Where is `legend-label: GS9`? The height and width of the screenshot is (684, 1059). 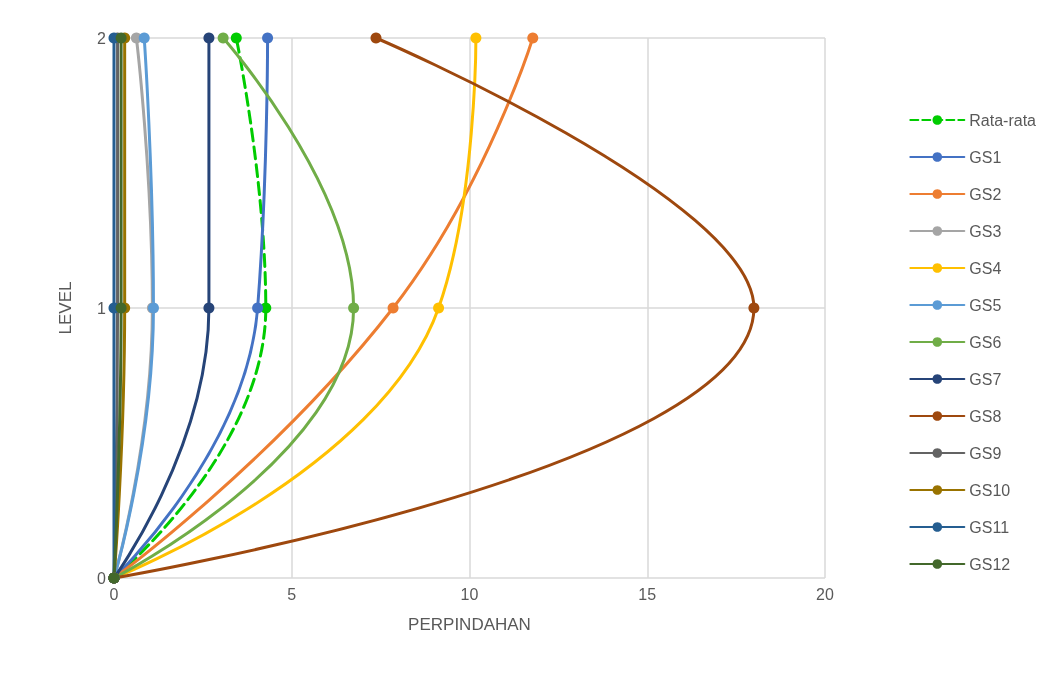 legend-label: GS9 is located at coordinates (985, 453).